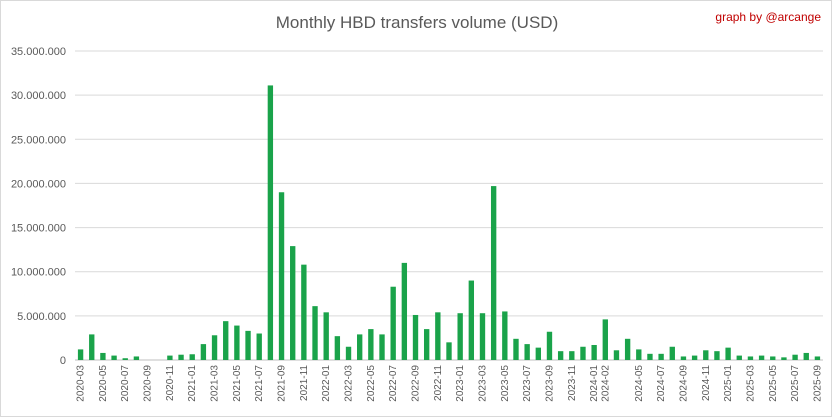 The width and height of the screenshot is (832, 417). What do you see at coordinates (215, 383) in the screenshot?
I see `x-tick-label: 2021-03` at bounding box center [215, 383].